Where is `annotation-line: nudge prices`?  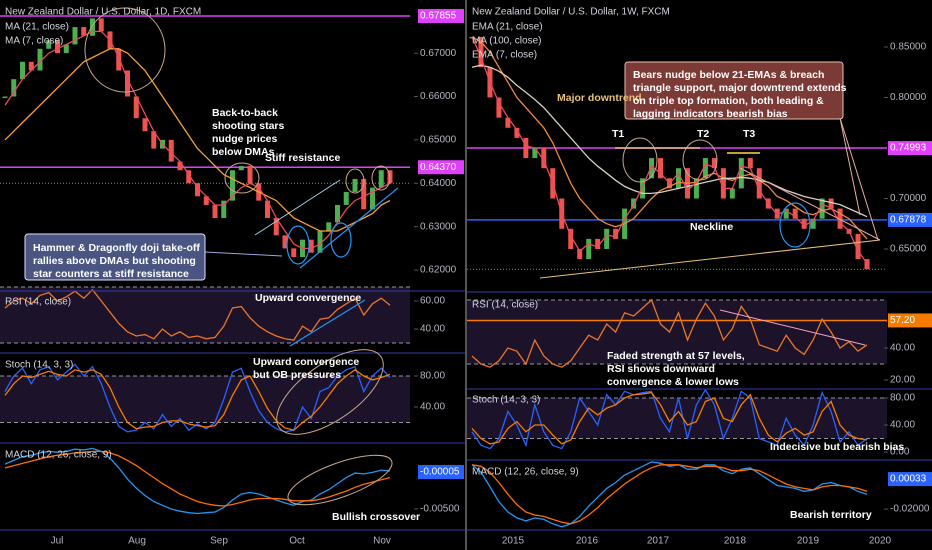 annotation-line: nudge prices is located at coordinates (245, 139).